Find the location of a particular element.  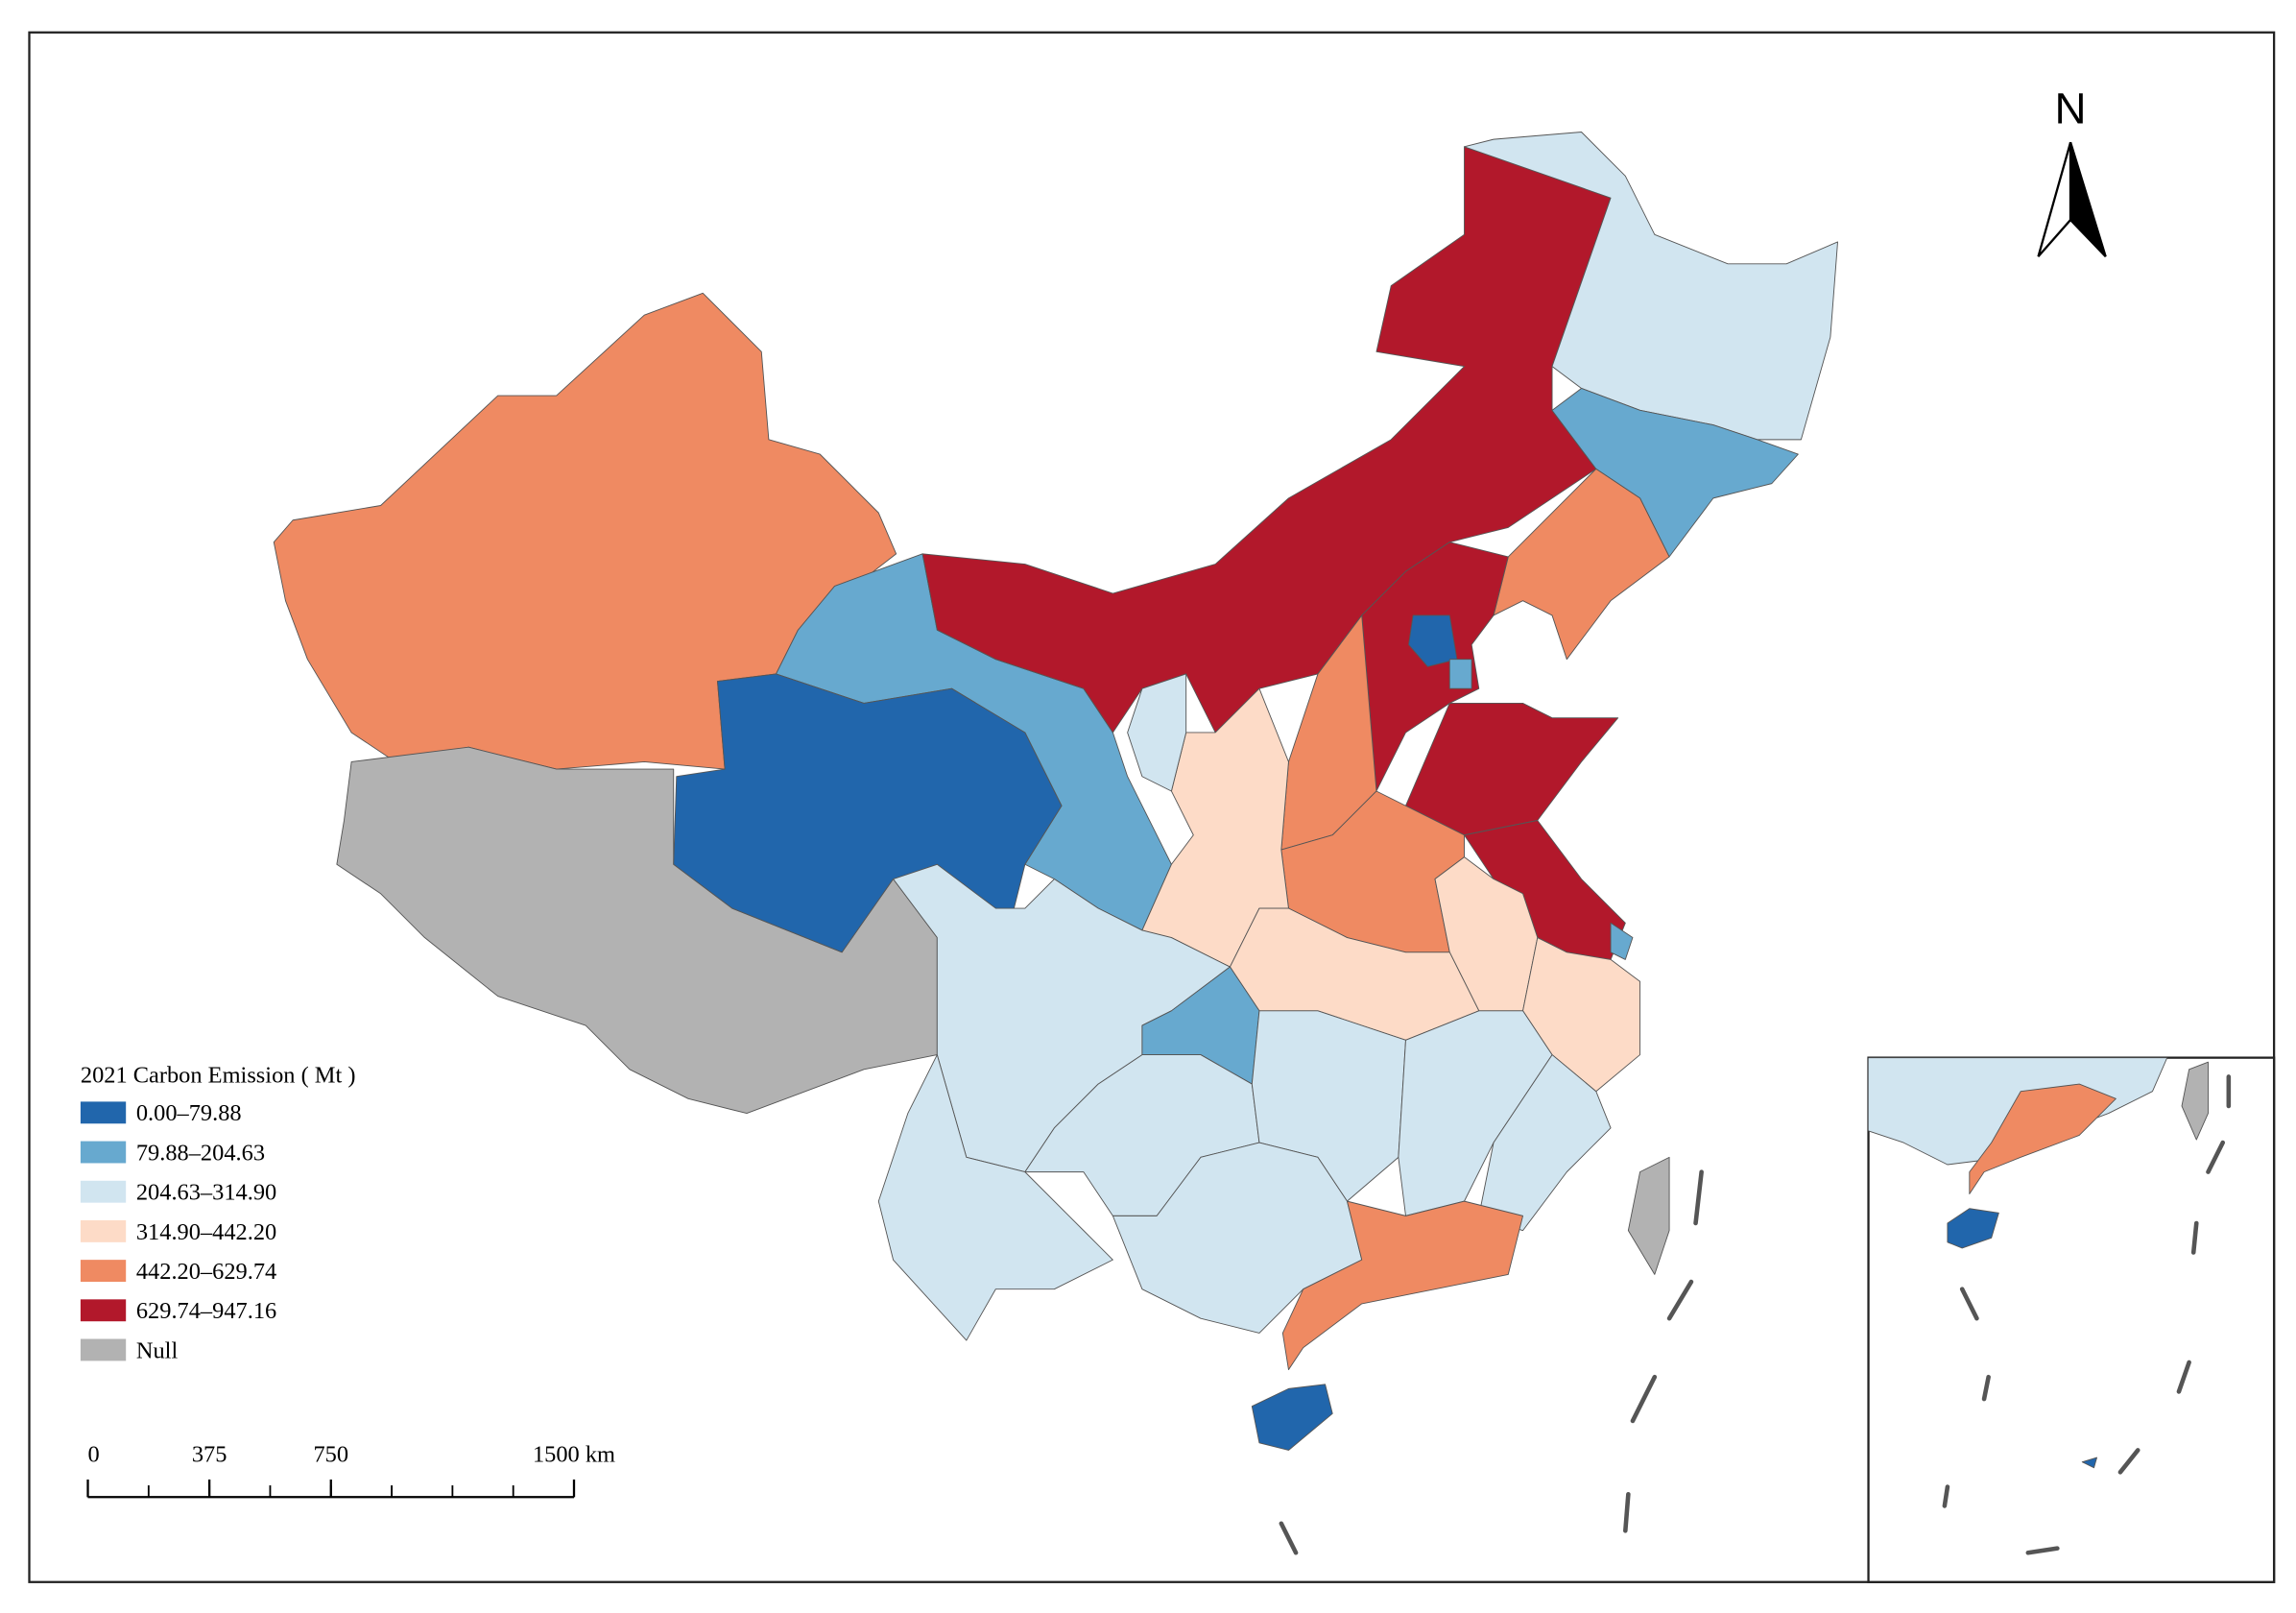

scale-bar-label: 750 is located at coordinates (331, 1455).